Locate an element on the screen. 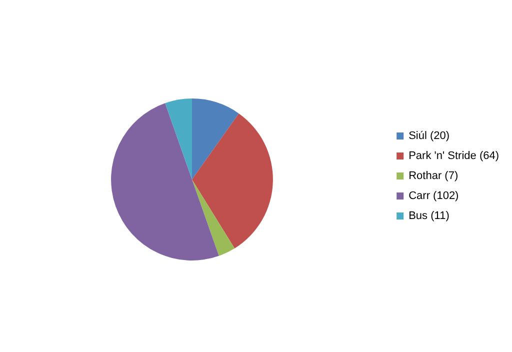 The width and height of the screenshot is (512, 352). legend-label: Park 'n' Stride (64) is located at coordinates (454, 156).